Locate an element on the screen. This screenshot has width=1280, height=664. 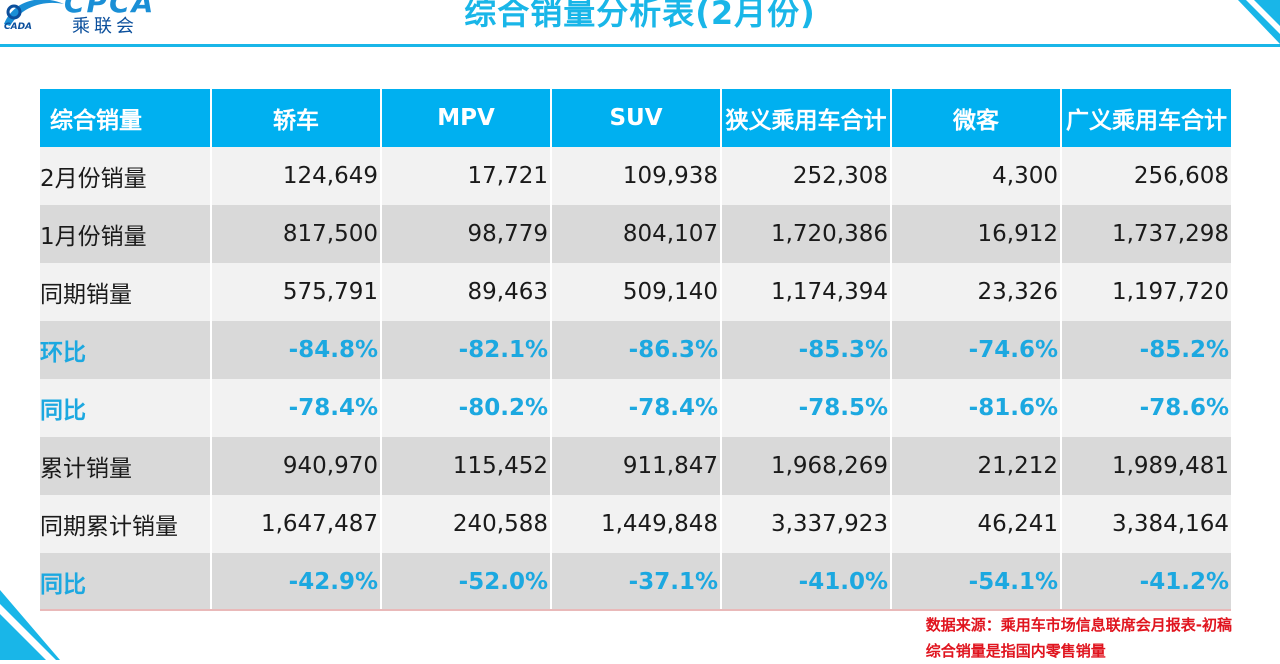
page-header: CPCA 乘联会 CADA 综合销量分析表(2月份) is located at coordinates (640, 24).